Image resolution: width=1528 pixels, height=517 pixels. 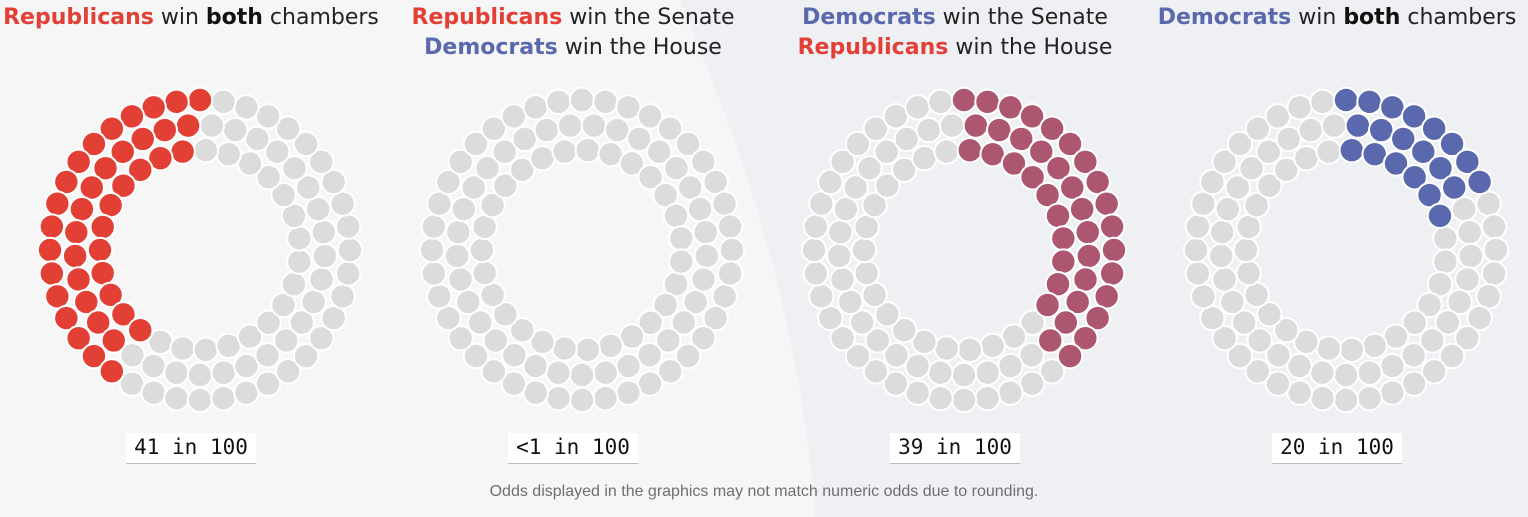 What do you see at coordinates (955, 48) in the screenshot?
I see `heading-line-2: Republicans win the House` at bounding box center [955, 48].